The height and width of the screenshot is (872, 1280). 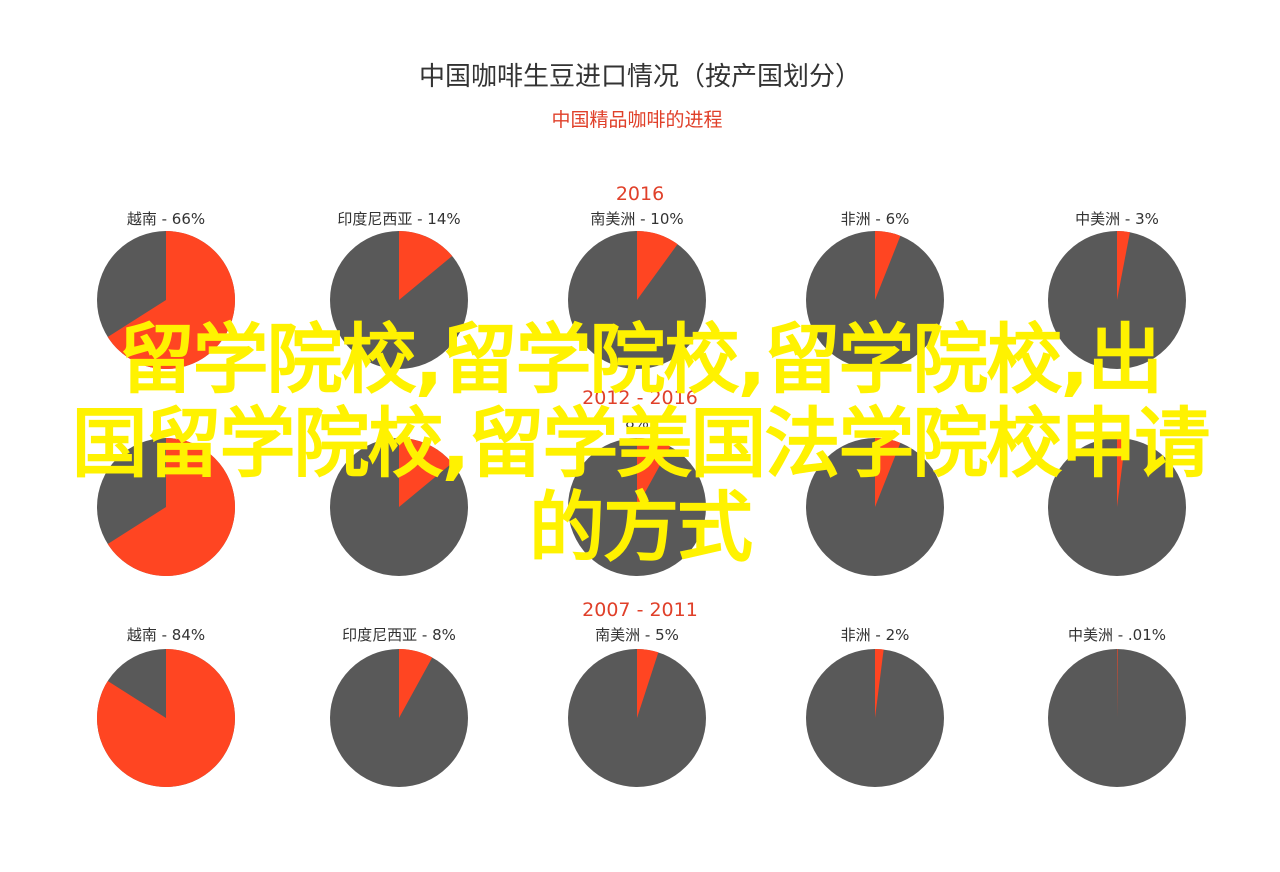 What do you see at coordinates (640, 610) in the screenshot?
I see `period-label: 2007 - 2011` at bounding box center [640, 610].